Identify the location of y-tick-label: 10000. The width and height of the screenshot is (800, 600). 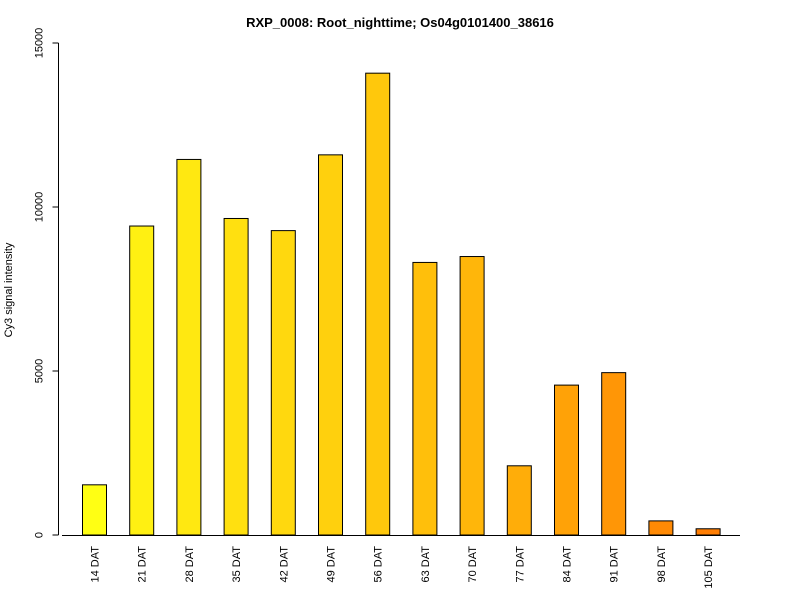
(40, 207).